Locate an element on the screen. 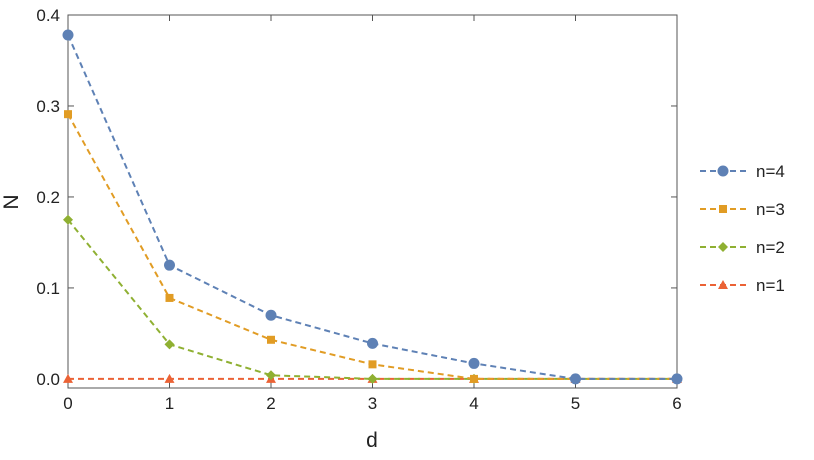 The width and height of the screenshot is (814, 460). y-tick-label: 0.3 is located at coordinates (48, 106).